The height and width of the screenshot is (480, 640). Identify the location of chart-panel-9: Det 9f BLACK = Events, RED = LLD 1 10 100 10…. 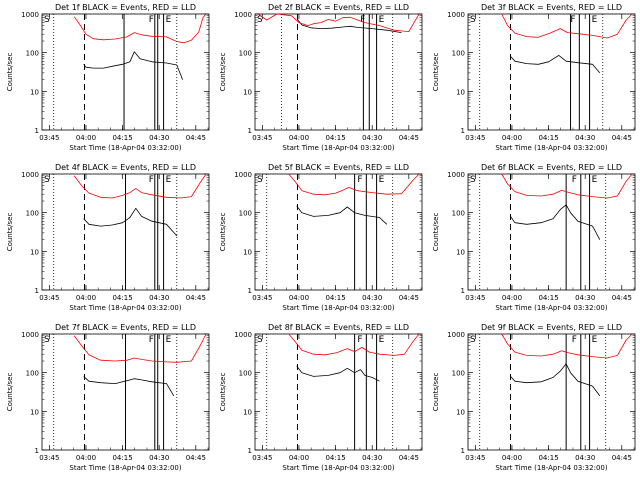
(534, 397).